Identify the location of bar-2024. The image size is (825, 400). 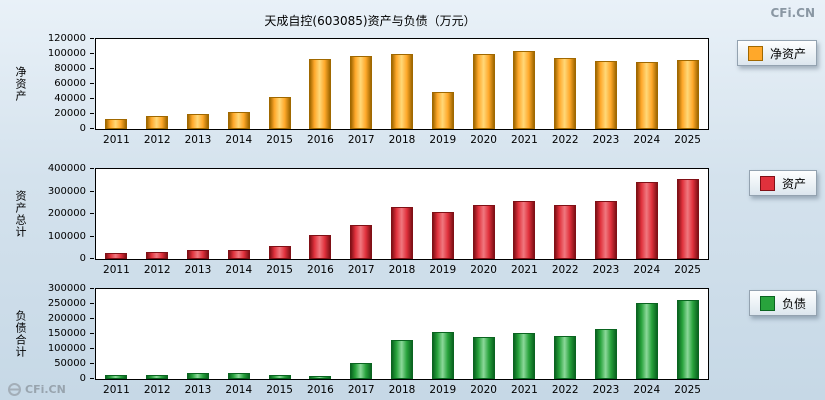
(646, 341).